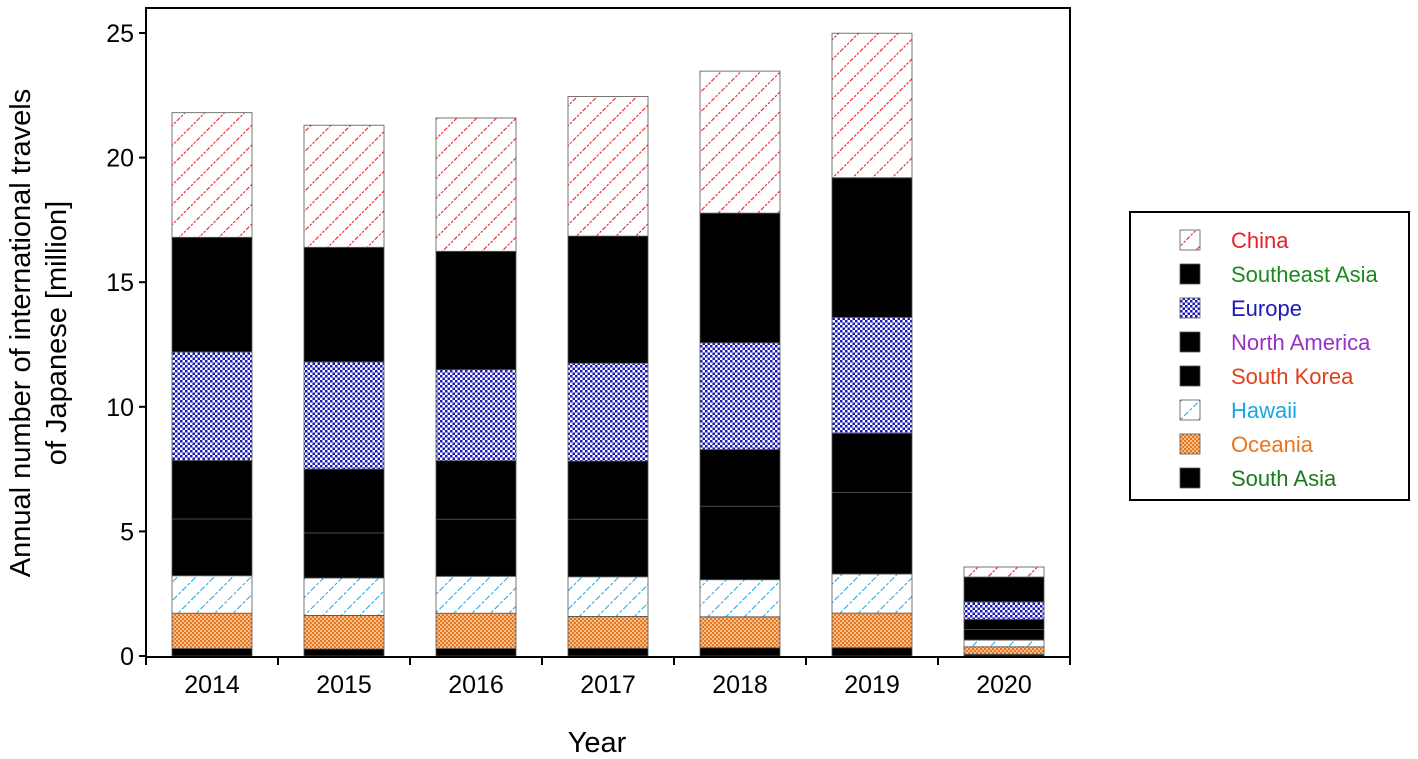  Describe the element at coordinates (476, 547) in the screenshot. I see `bar-2016-south-korea` at that location.